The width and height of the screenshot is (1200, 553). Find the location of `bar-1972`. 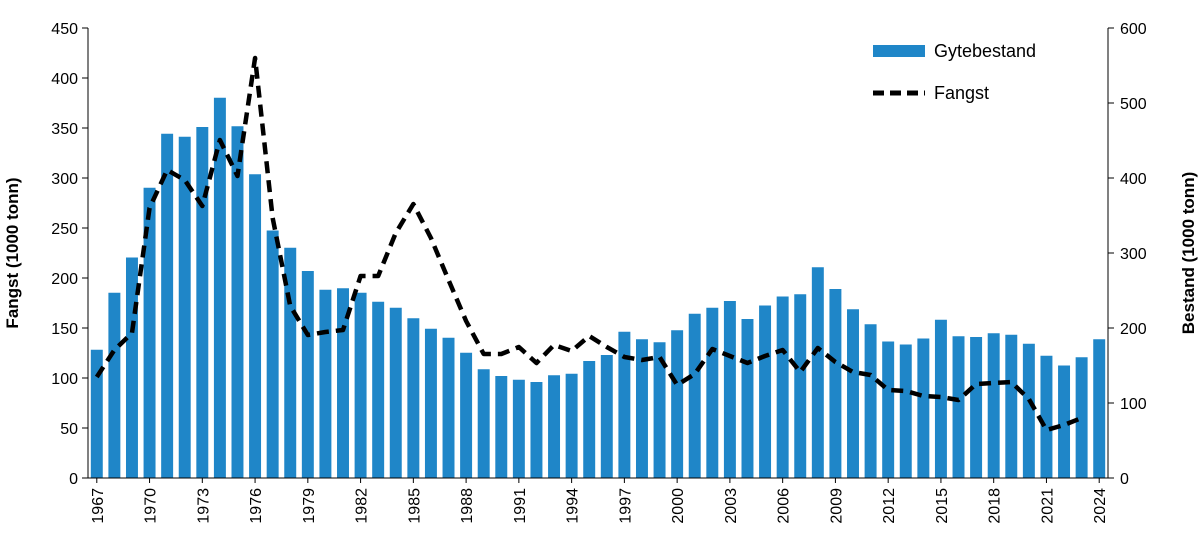

bar-1972 is located at coordinates (184, 307).